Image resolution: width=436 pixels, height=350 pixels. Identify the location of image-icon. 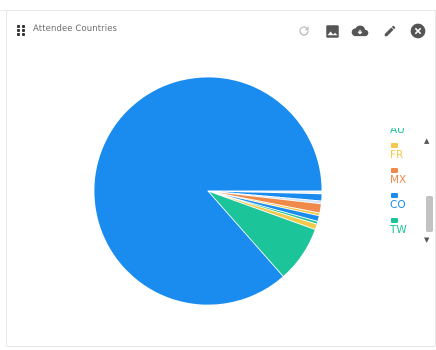
(332, 31).